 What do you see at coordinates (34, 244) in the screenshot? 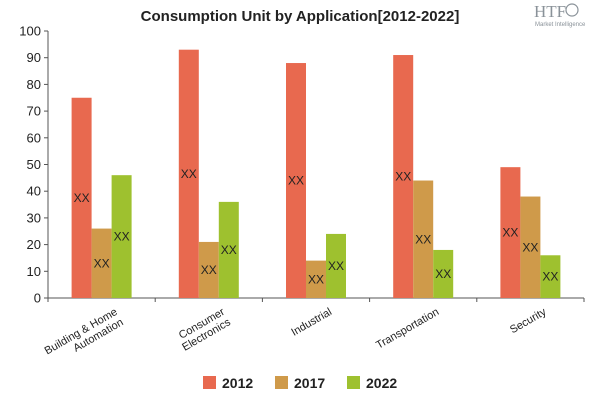
I see `y-tick-label: 20` at bounding box center [34, 244].